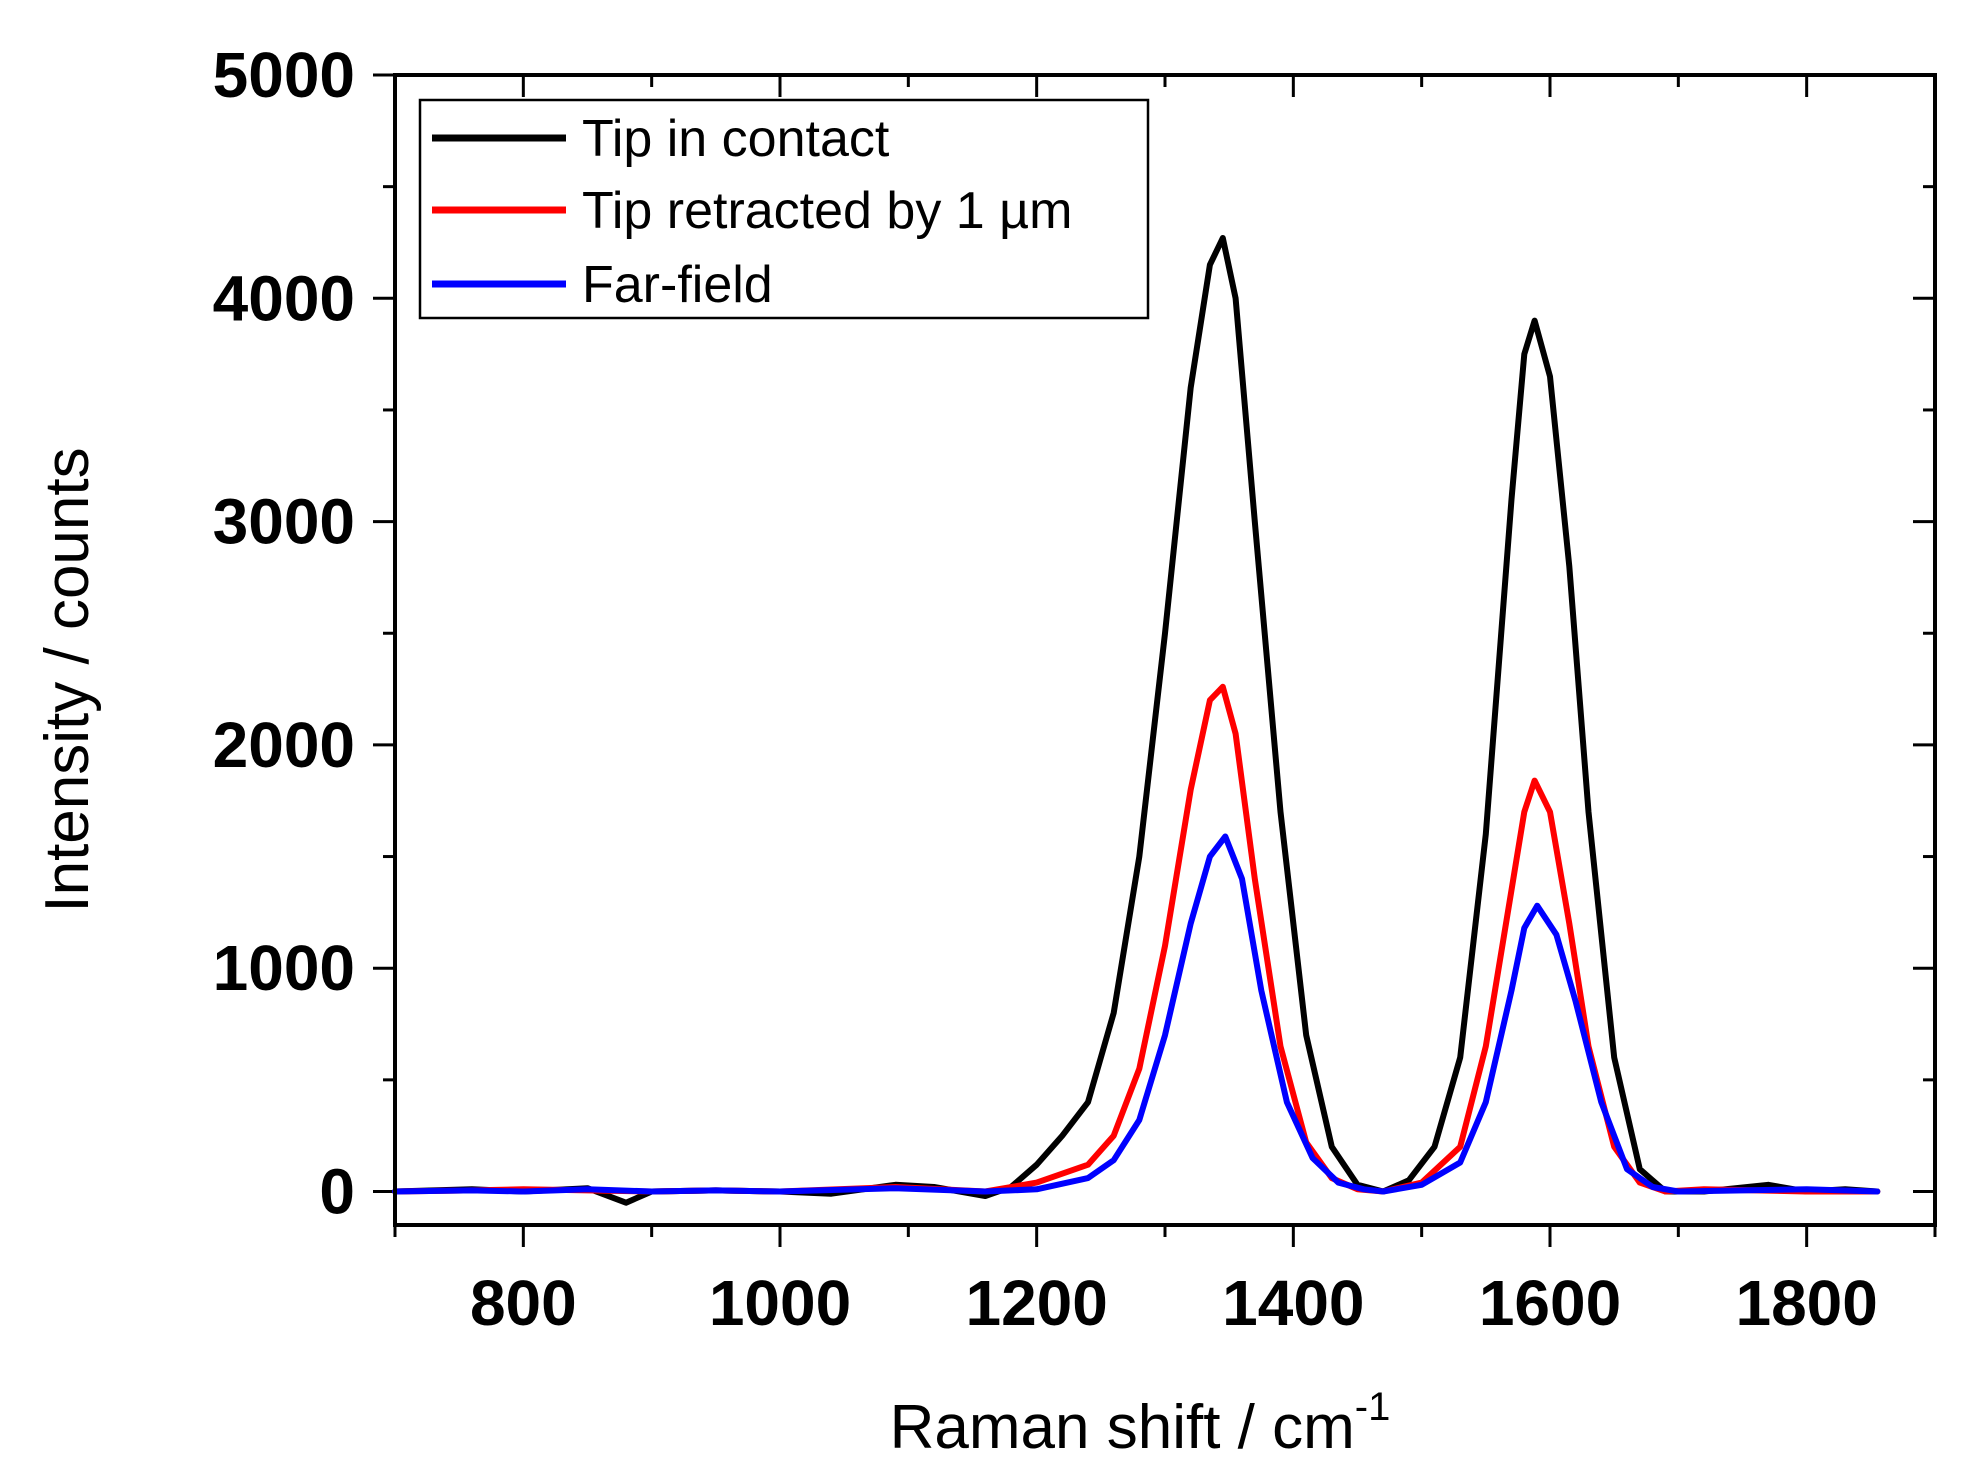 This screenshot has width=1964, height=1458. I want to click on x-tick-label: 1600, so click(1550, 1303).